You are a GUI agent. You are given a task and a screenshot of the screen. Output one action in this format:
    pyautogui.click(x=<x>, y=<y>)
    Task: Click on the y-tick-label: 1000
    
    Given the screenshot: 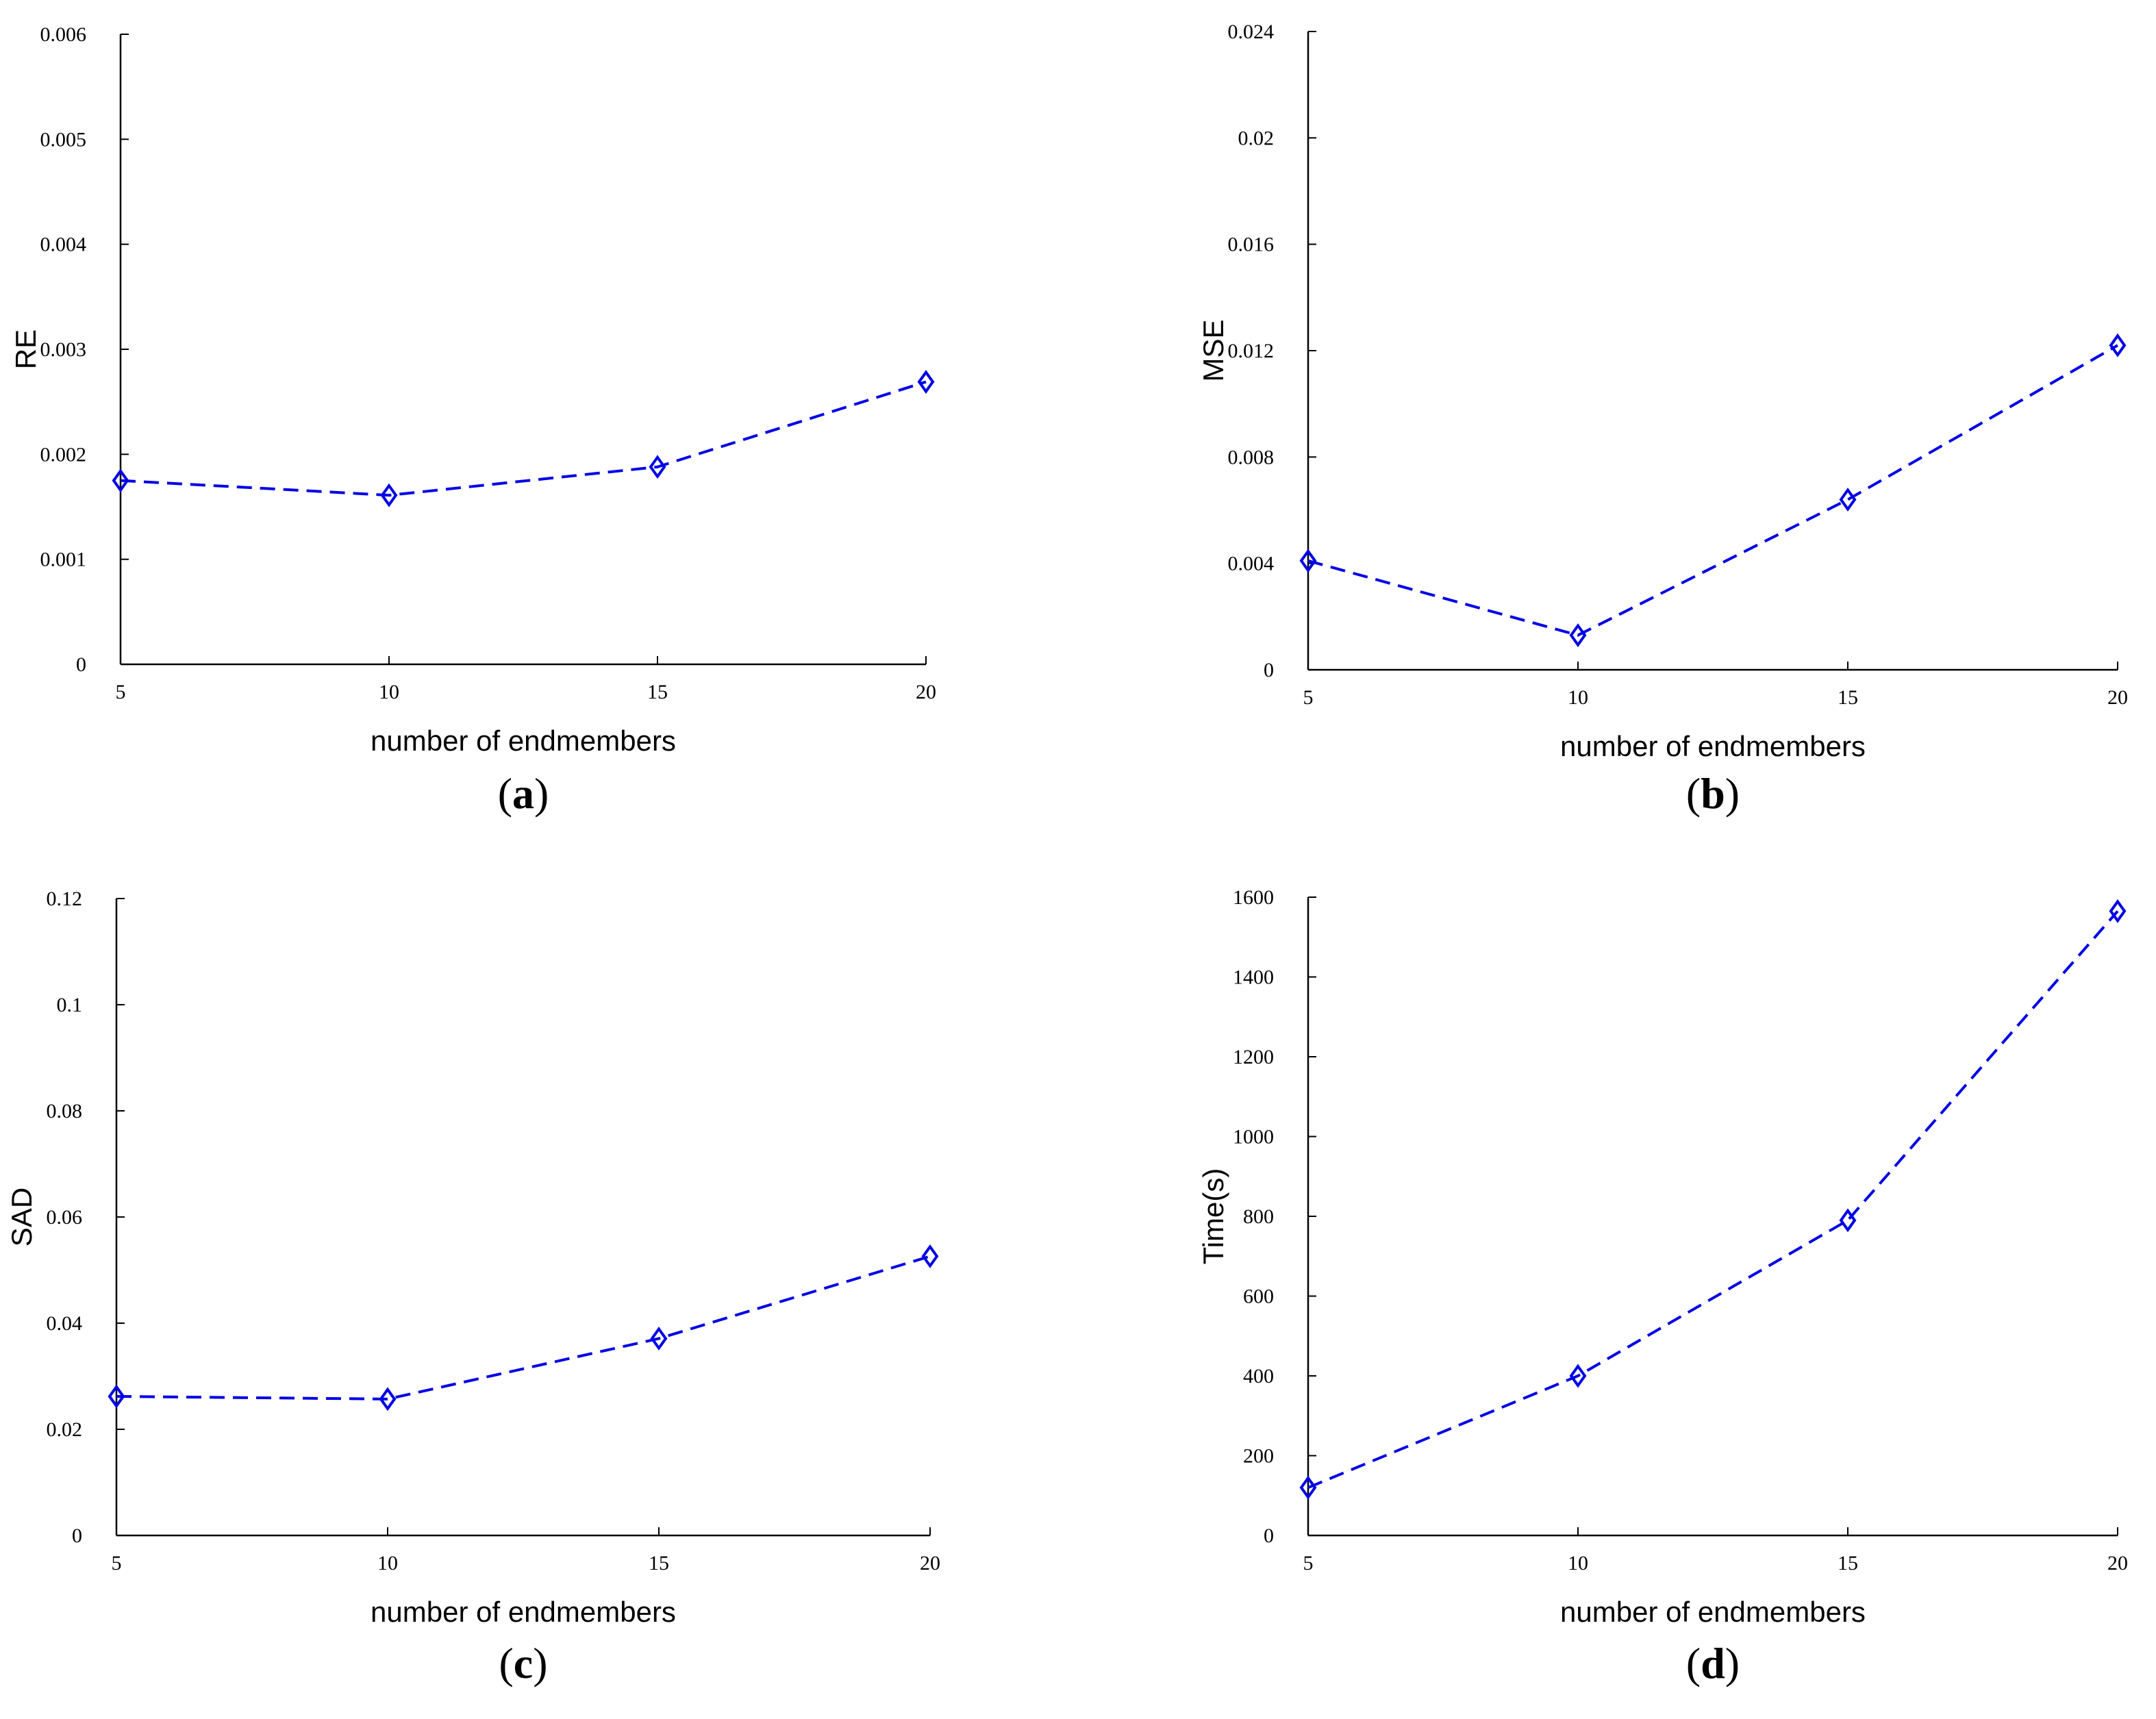 What is the action you would take?
    pyautogui.click(x=1253, y=1137)
    